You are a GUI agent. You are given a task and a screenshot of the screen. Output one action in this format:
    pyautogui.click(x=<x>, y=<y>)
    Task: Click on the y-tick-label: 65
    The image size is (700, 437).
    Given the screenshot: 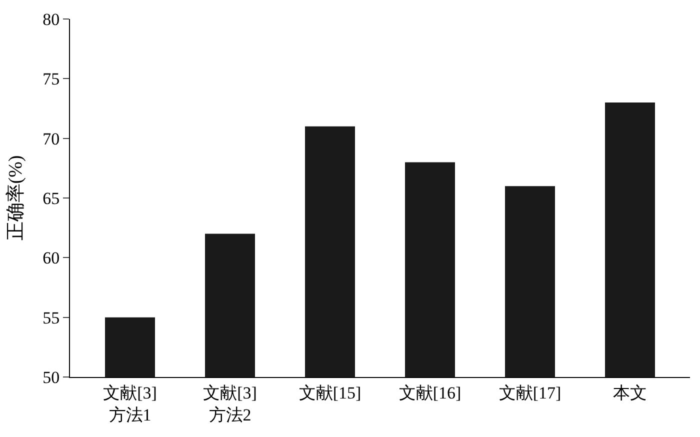 What is the action you would take?
    pyautogui.click(x=51, y=198)
    